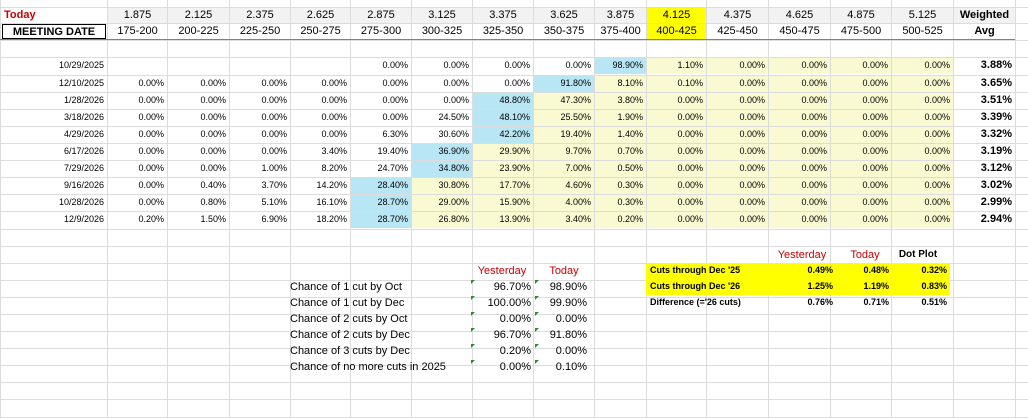  I want to click on meeting-date-cell: 1/28/2026, so click(83, 100).